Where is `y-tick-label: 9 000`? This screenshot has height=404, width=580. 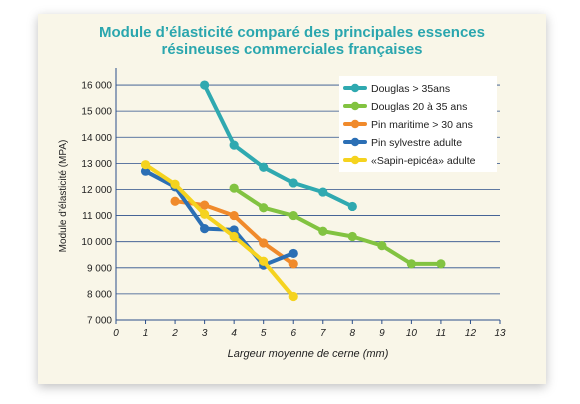 y-tick-label: 9 000 is located at coordinates (99, 268).